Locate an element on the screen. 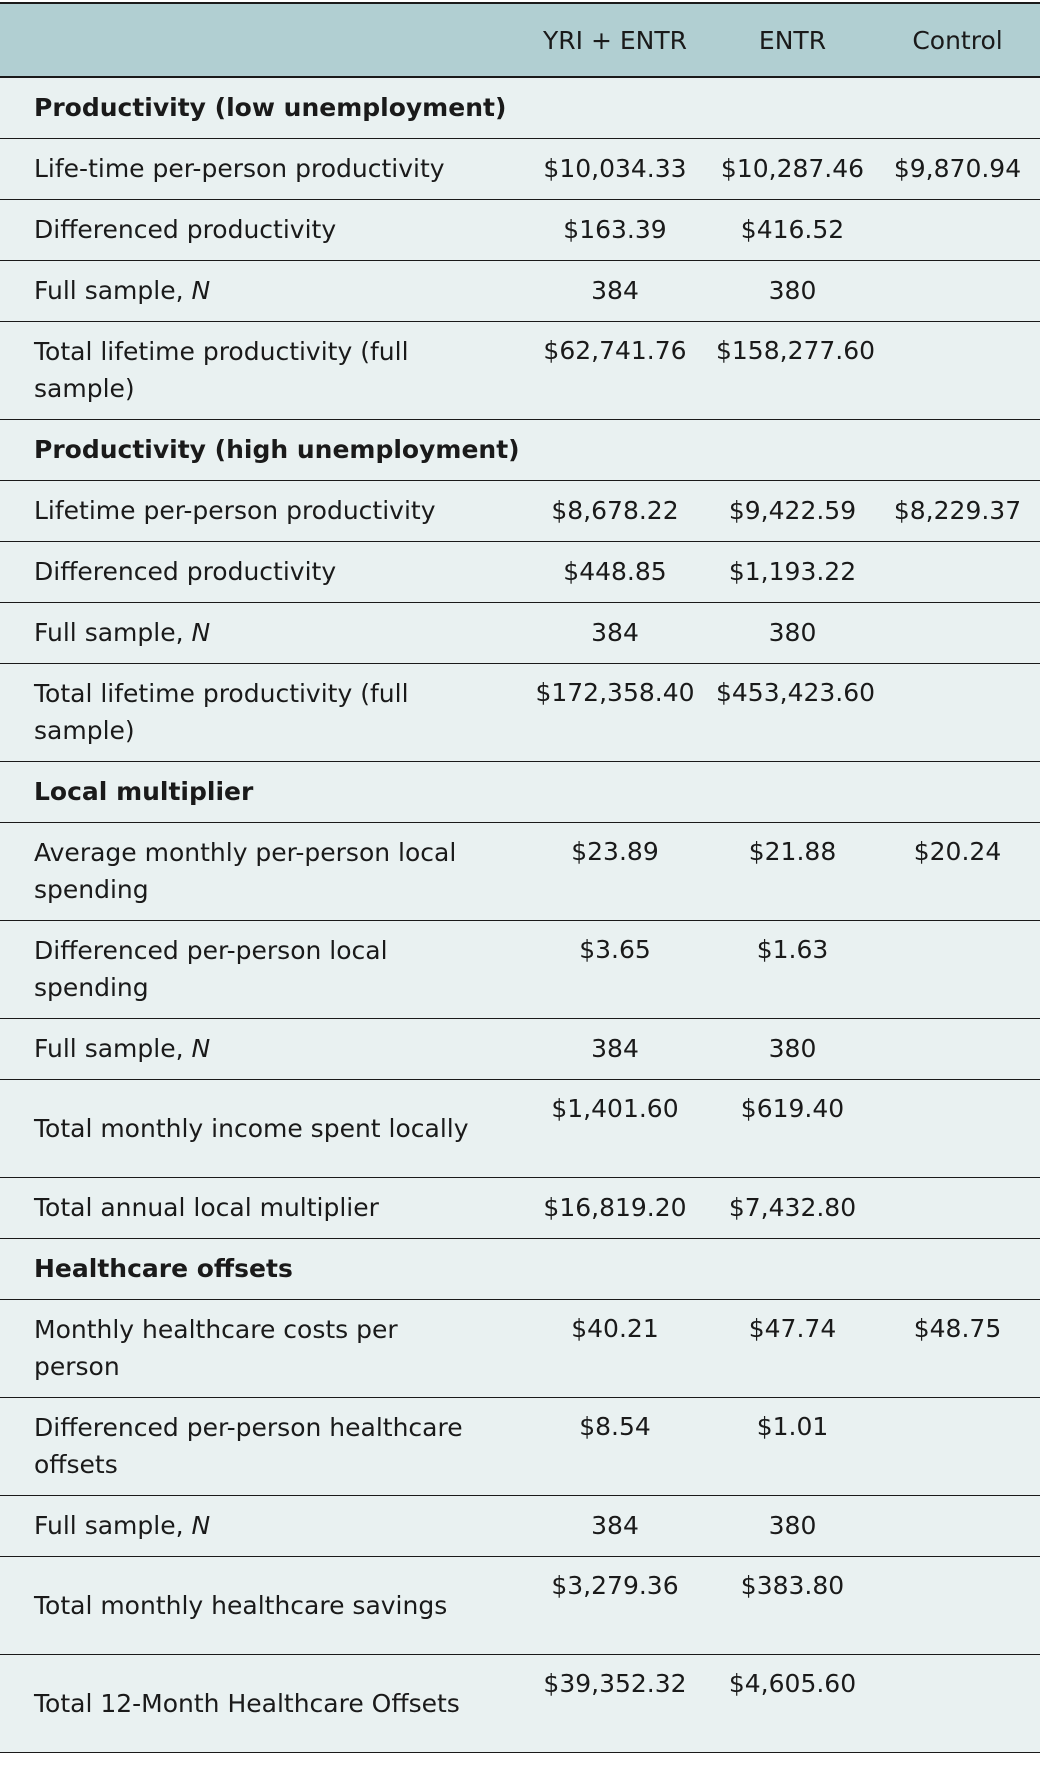  cell-yri-entr: $39,352.32 is located at coordinates (615, 1683).